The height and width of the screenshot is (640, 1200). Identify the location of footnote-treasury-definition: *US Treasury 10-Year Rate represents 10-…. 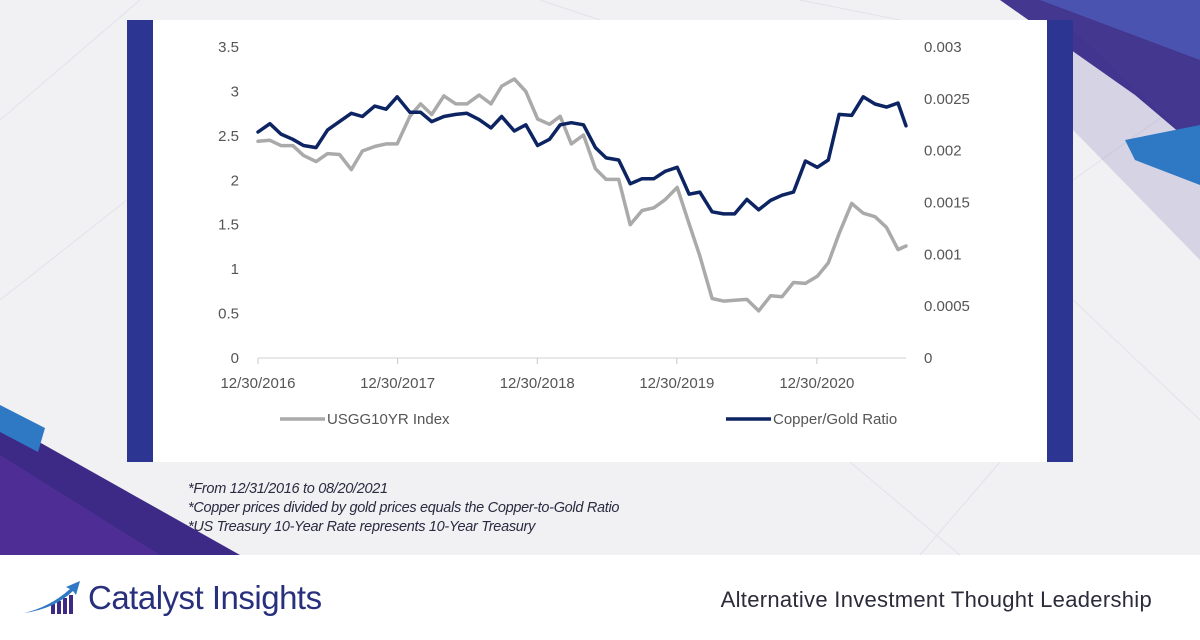
(362, 527).